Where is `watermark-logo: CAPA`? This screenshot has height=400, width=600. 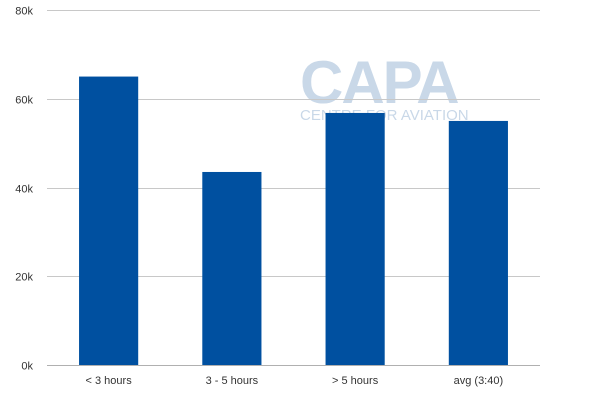 watermark-logo: CAPA is located at coordinates (379, 82).